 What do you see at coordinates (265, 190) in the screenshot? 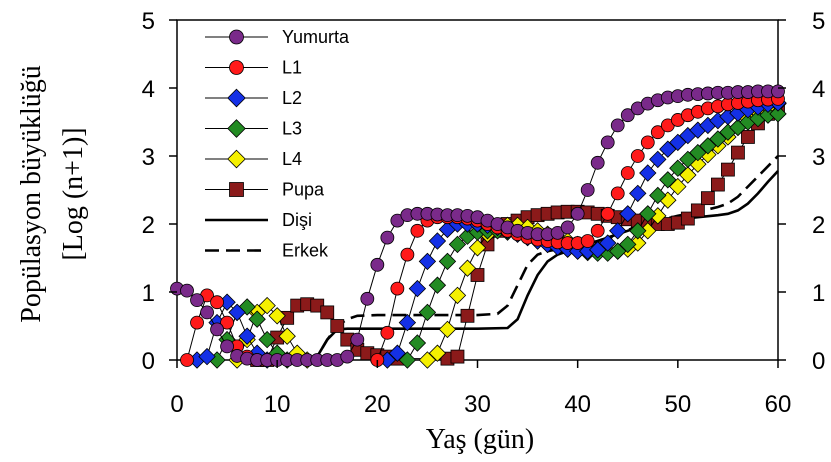
I see `legend-item-pupa: Pupa` at bounding box center [265, 190].